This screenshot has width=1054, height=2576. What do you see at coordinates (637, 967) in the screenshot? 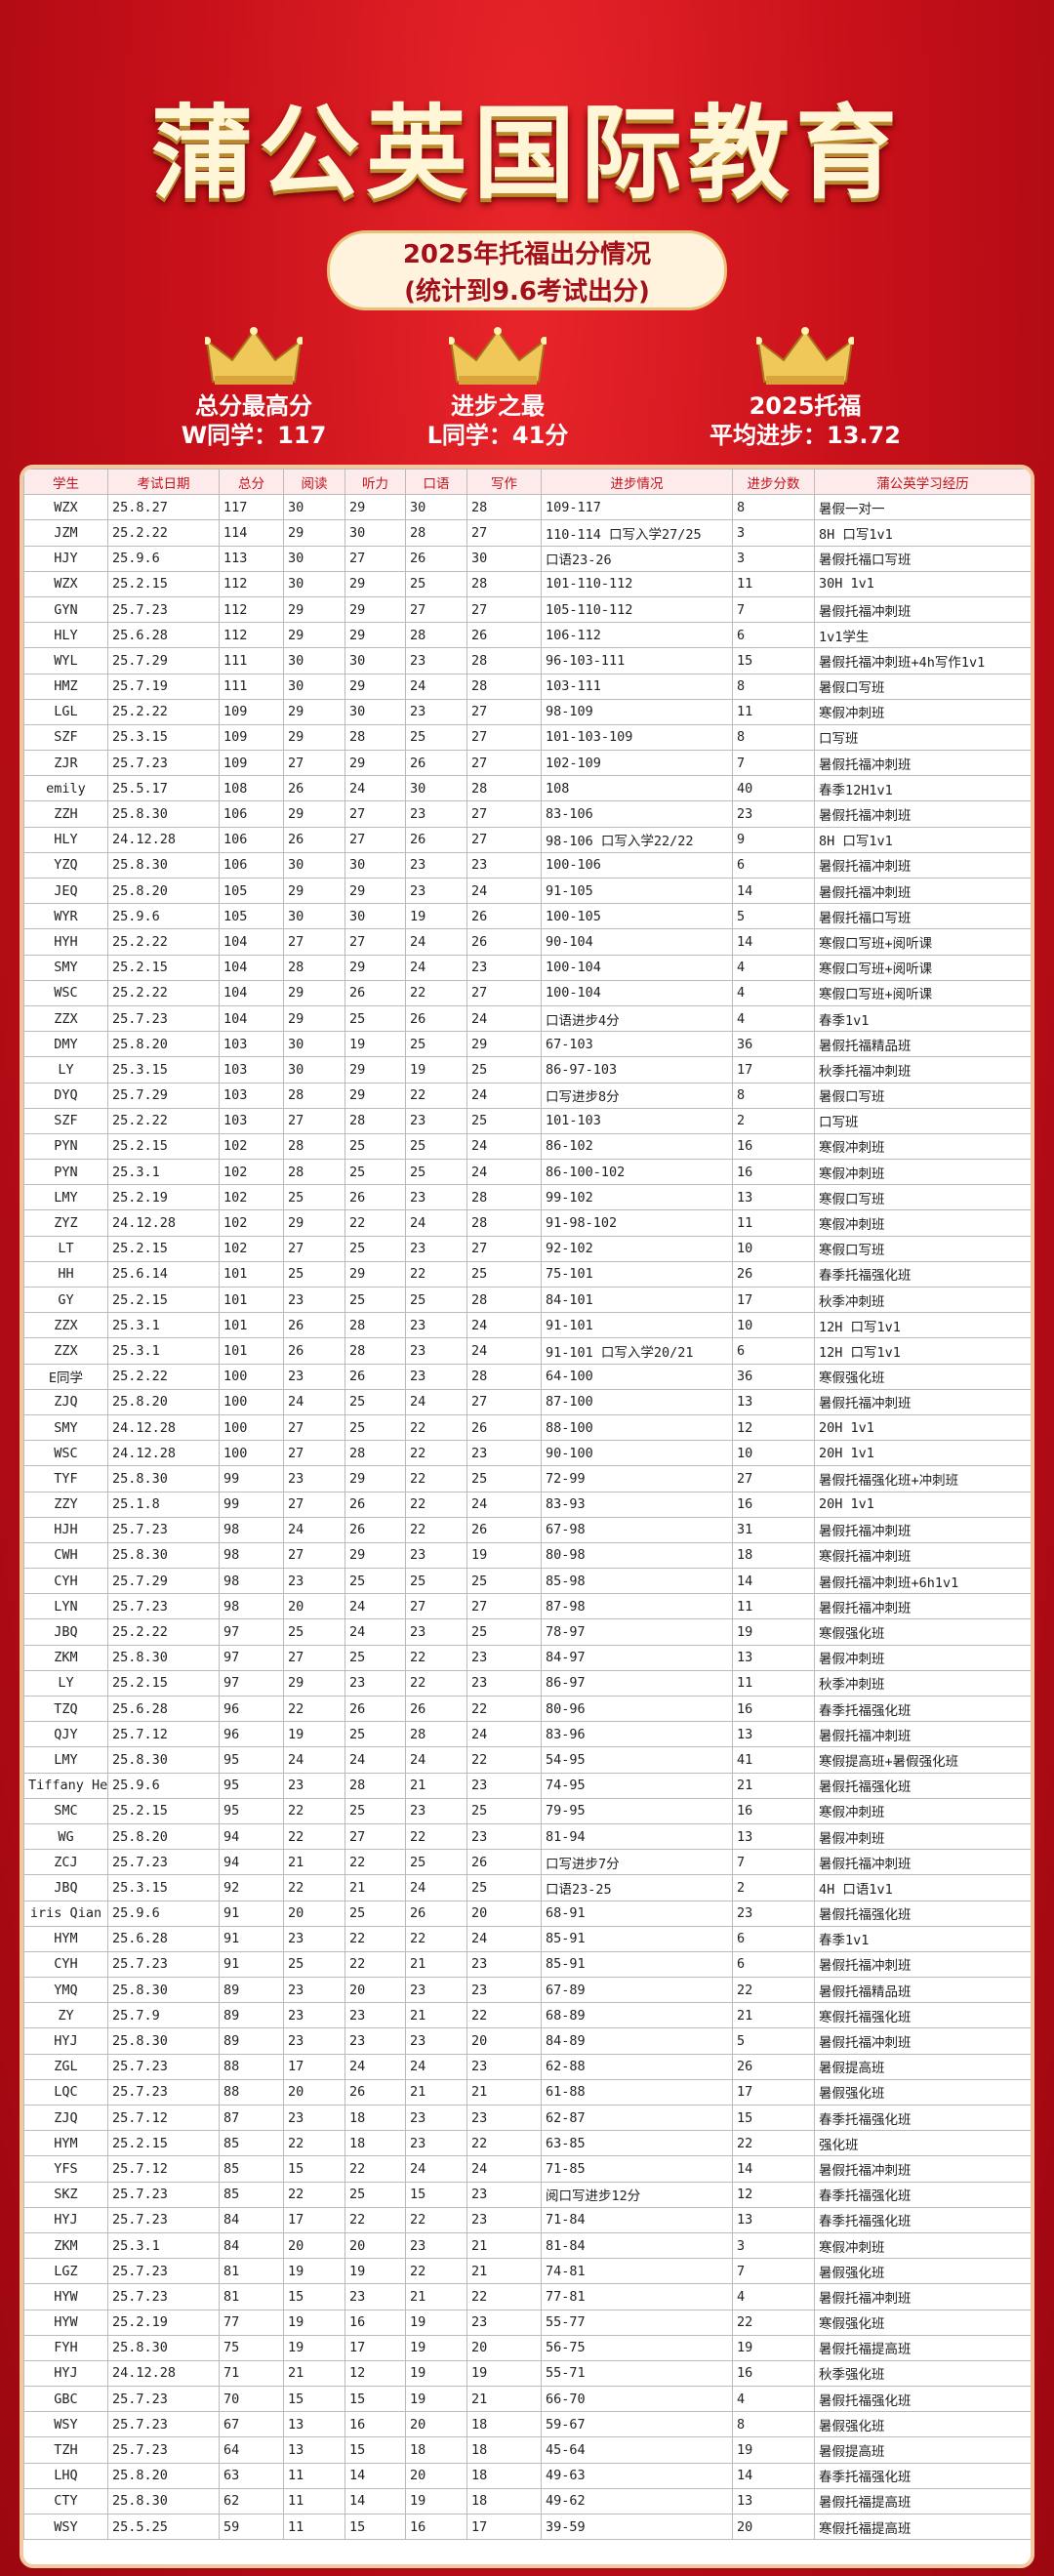
I see `table-cell: 100-104` at bounding box center [637, 967].